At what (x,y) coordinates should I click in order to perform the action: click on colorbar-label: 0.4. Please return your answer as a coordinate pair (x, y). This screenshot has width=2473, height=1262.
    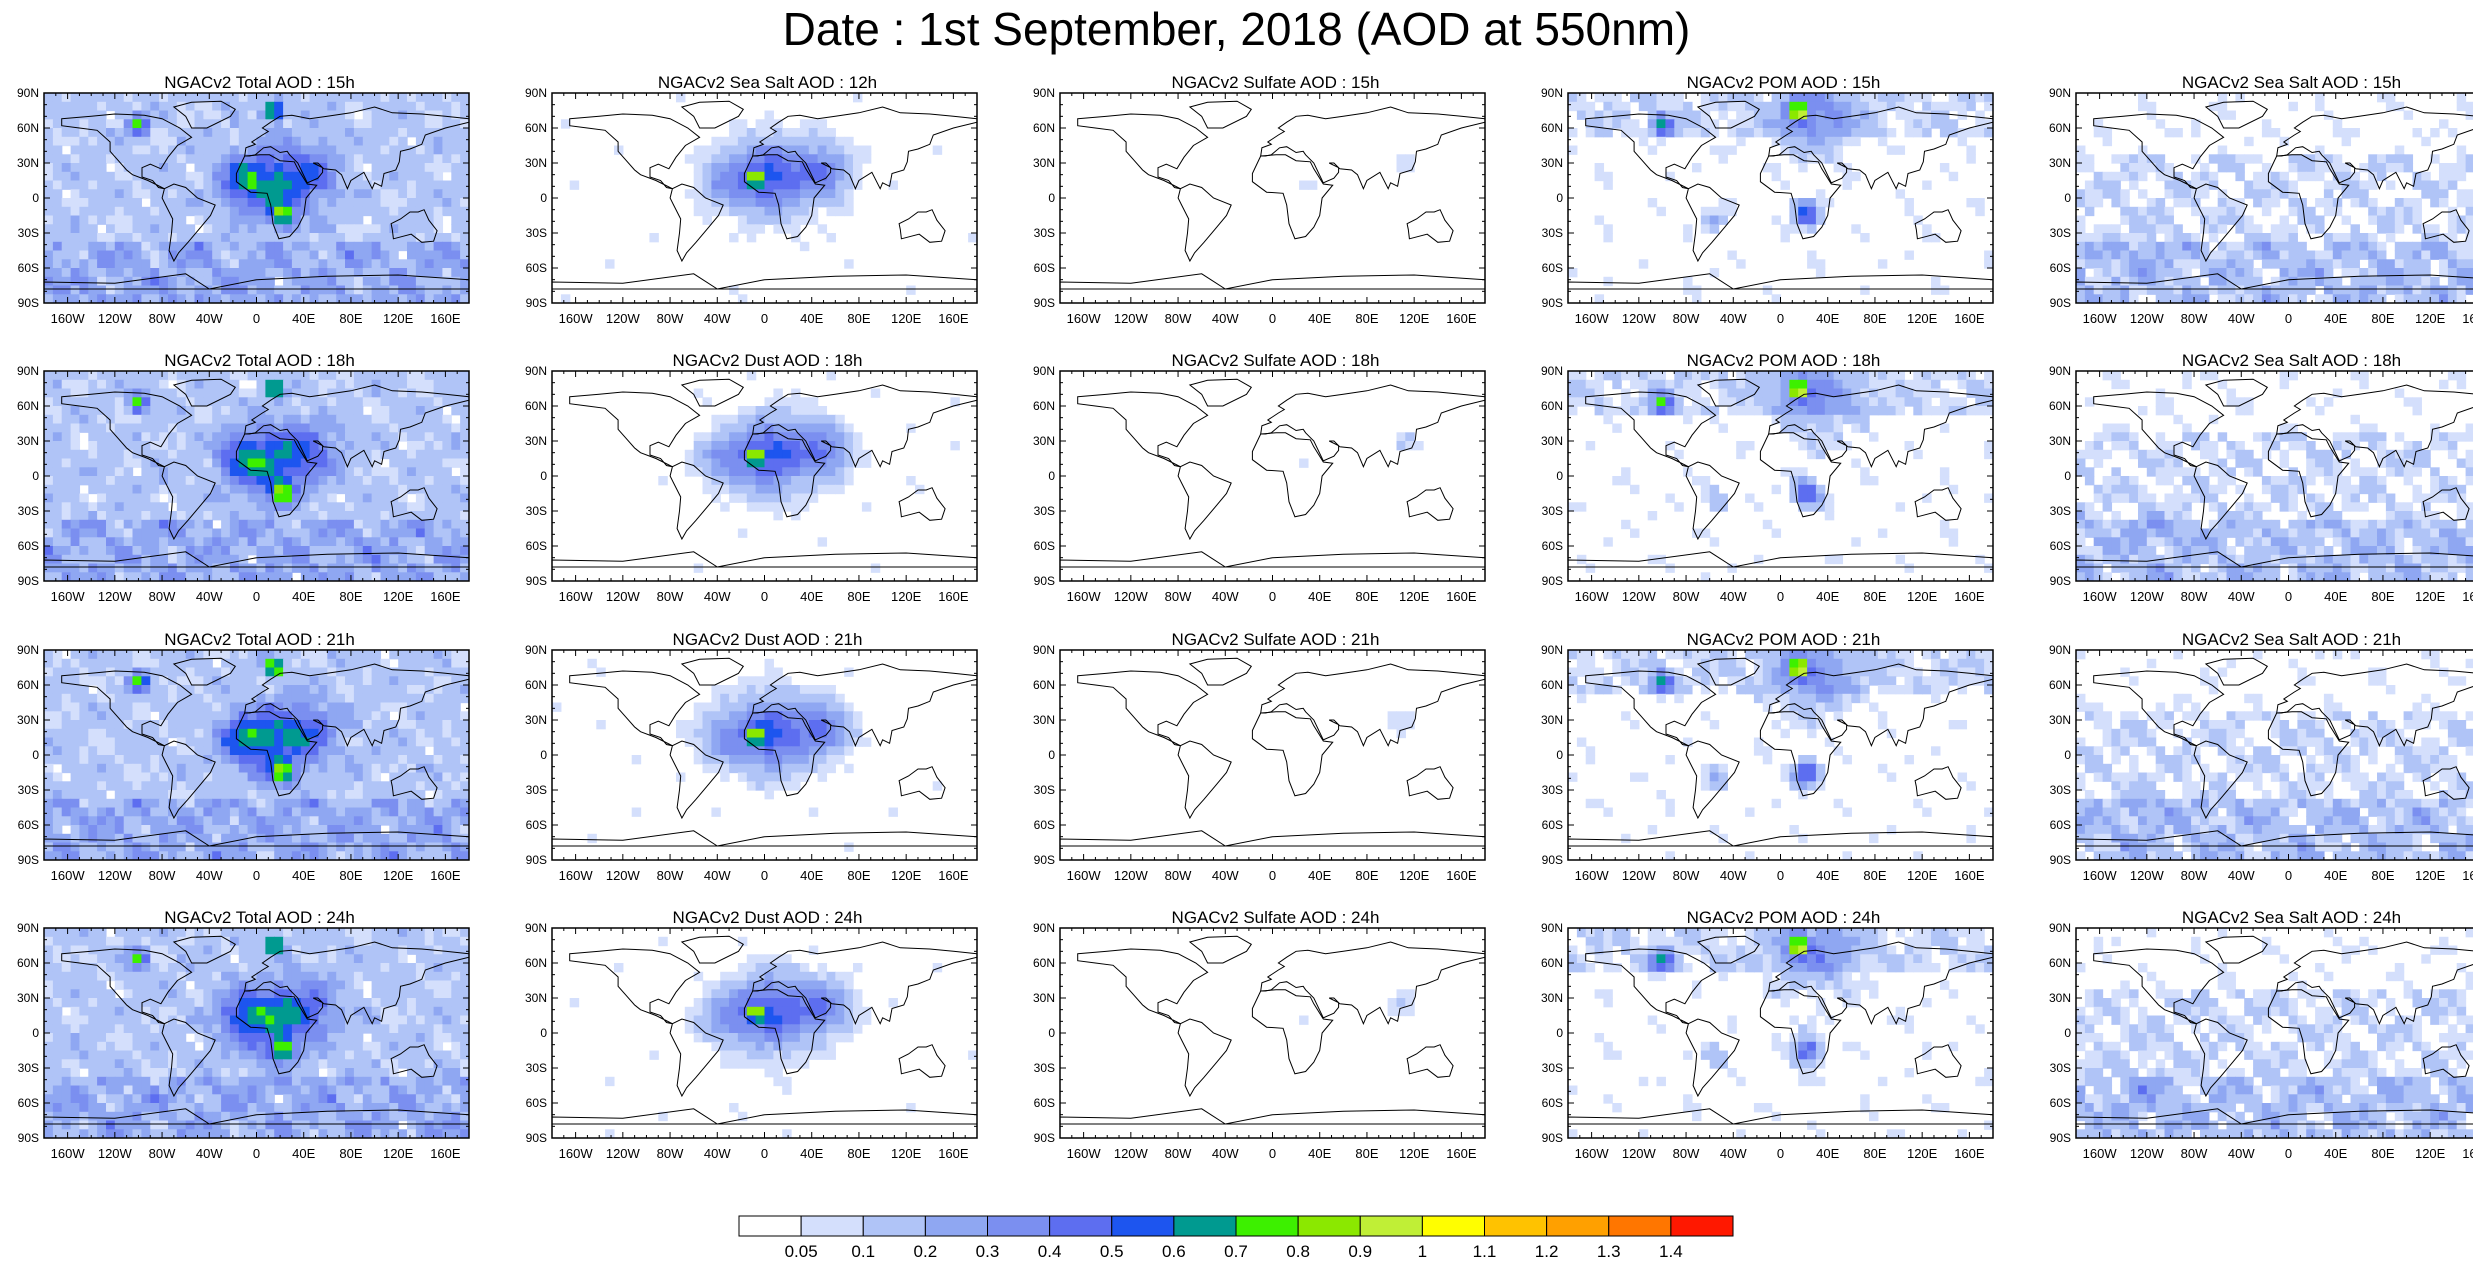
    Looking at the image, I should click on (1050, 1252).